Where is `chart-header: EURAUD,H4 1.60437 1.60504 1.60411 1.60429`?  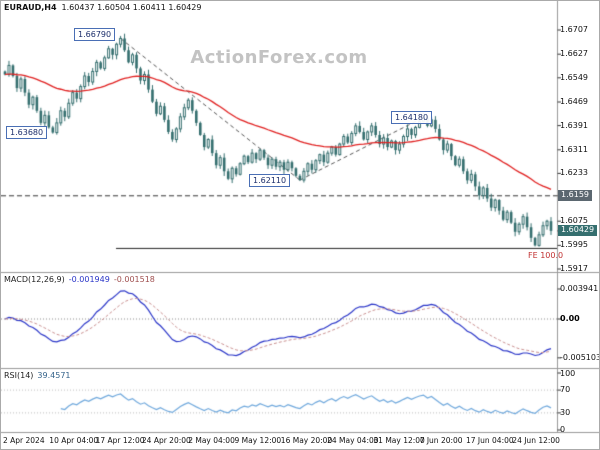 chart-header: EURAUD,H4 1.60437 1.60504 1.60411 1.60429 is located at coordinates (102, 7).